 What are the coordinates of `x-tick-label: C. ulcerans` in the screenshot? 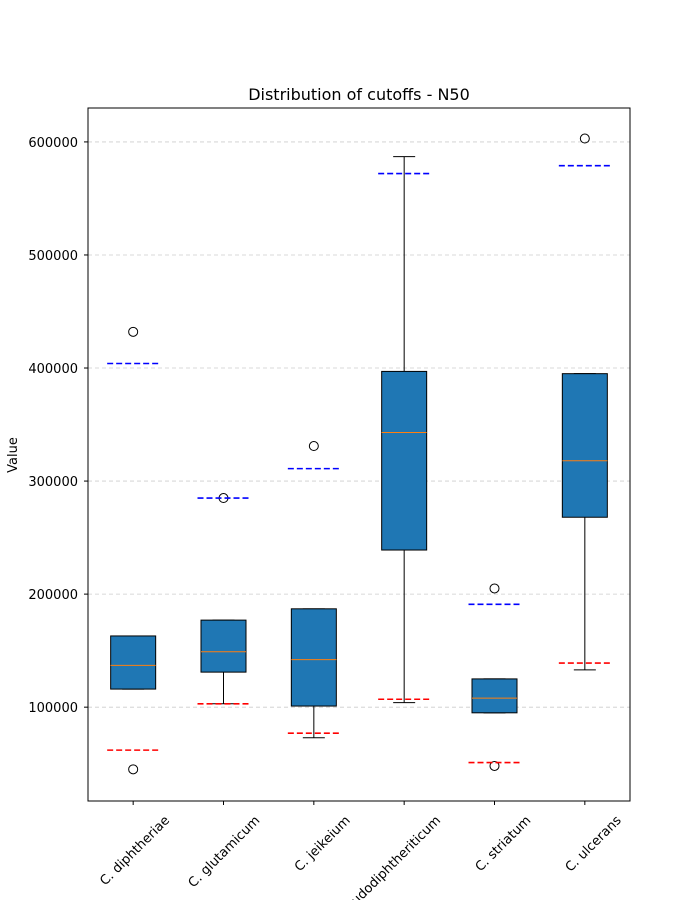 It's located at (594, 844).